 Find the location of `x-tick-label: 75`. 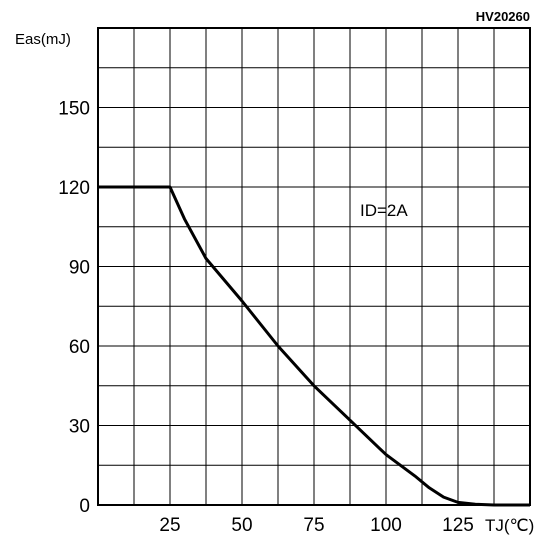

x-tick-label: 75 is located at coordinates (313, 525).